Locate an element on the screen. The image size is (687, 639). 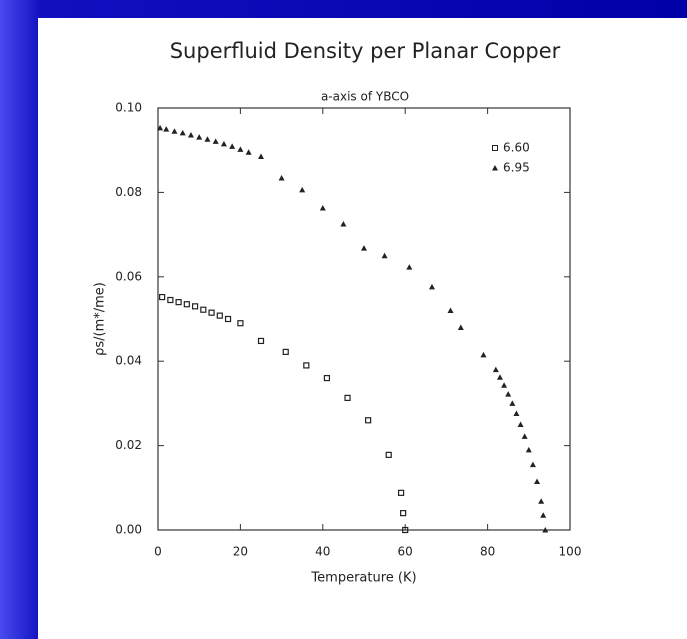
chart-subtitle: a-axis of YBCO is located at coordinates (365, 97).